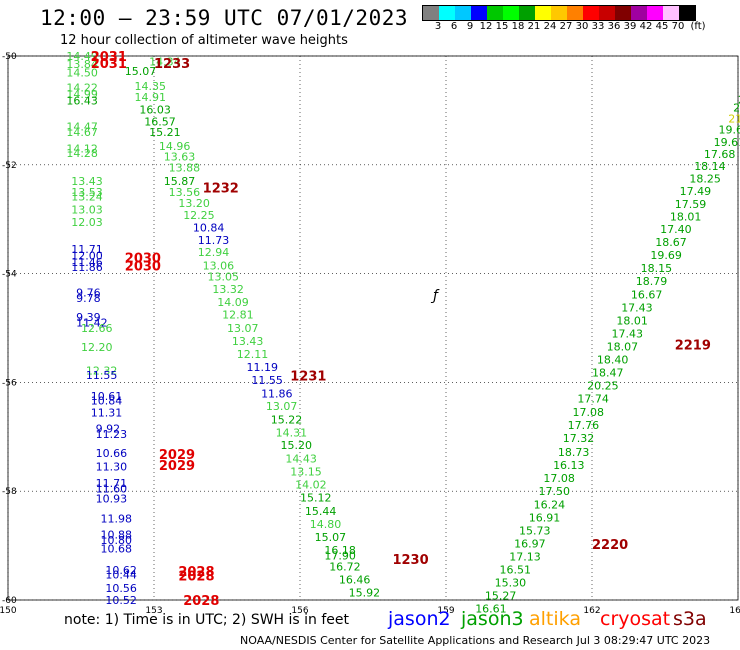  I want to click on wave-height-value: 10.93, so click(112, 498).